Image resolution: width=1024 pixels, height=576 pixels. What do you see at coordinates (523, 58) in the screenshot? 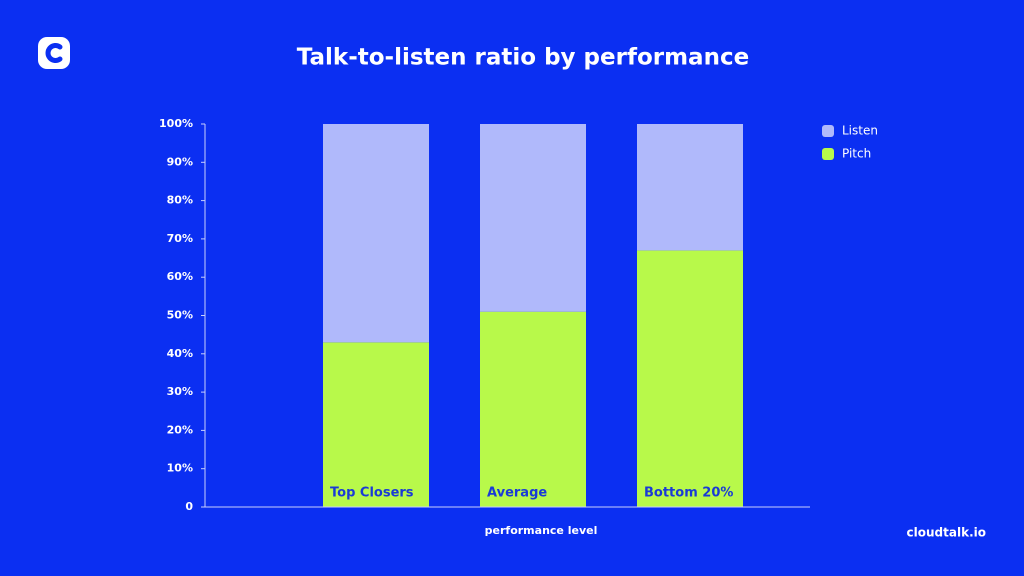
I see `chart-title: Talk-to-listen ratio by performance` at bounding box center [523, 58].